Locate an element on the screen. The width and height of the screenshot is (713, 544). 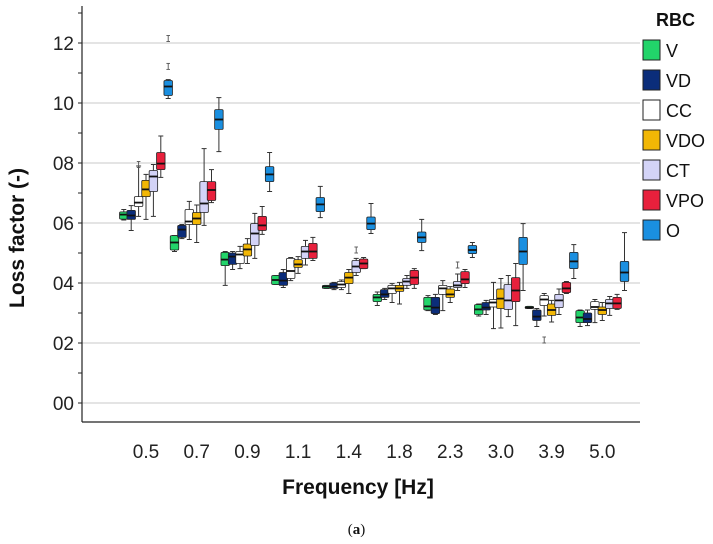
box-CT-0.5 is located at coordinates (153, 190).